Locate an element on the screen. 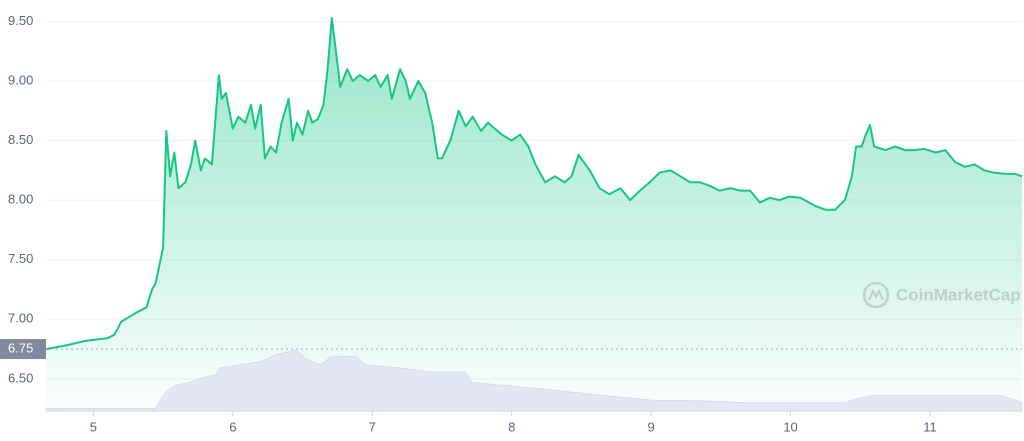 This screenshot has height=441, width=1024. watermark-text: CoinMarketCap is located at coordinates (958, 294).